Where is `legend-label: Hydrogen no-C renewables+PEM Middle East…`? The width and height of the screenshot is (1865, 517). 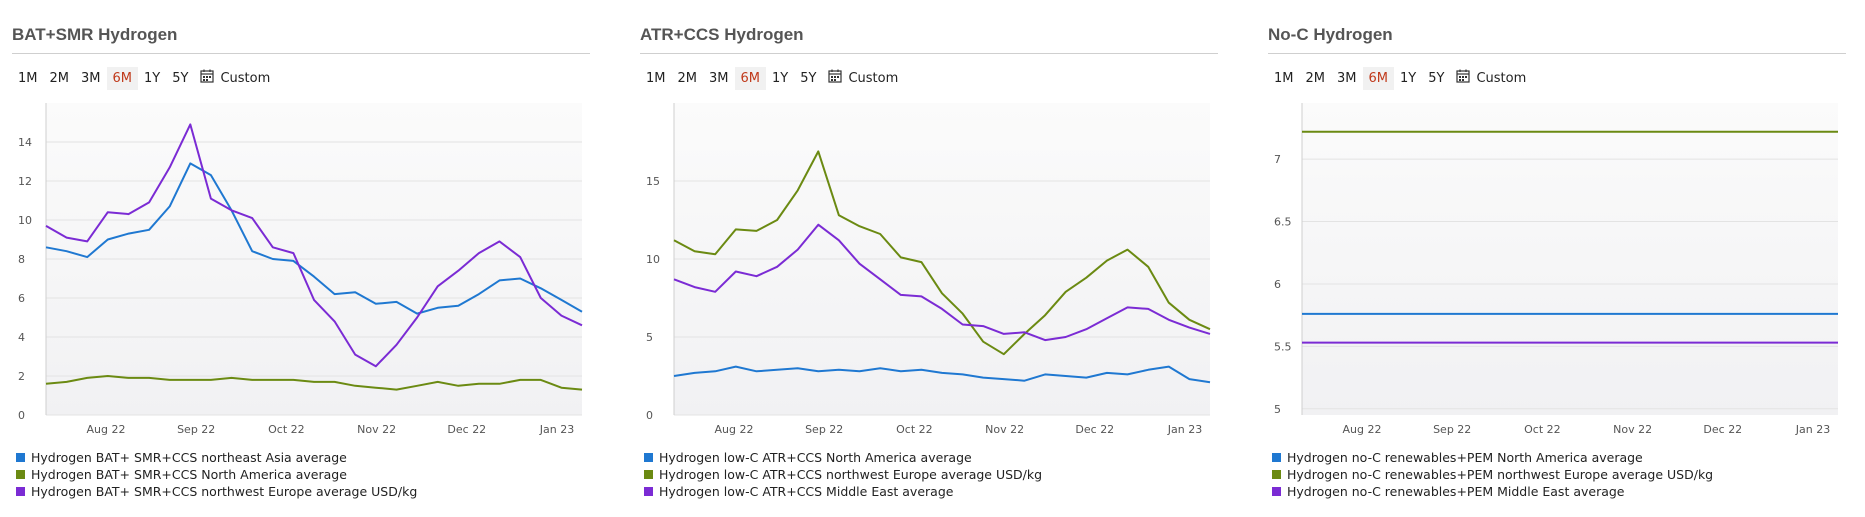 legend-label: Hydrogen no-C renewables+PEM Middle East… is located at coordinates (1456, 491).